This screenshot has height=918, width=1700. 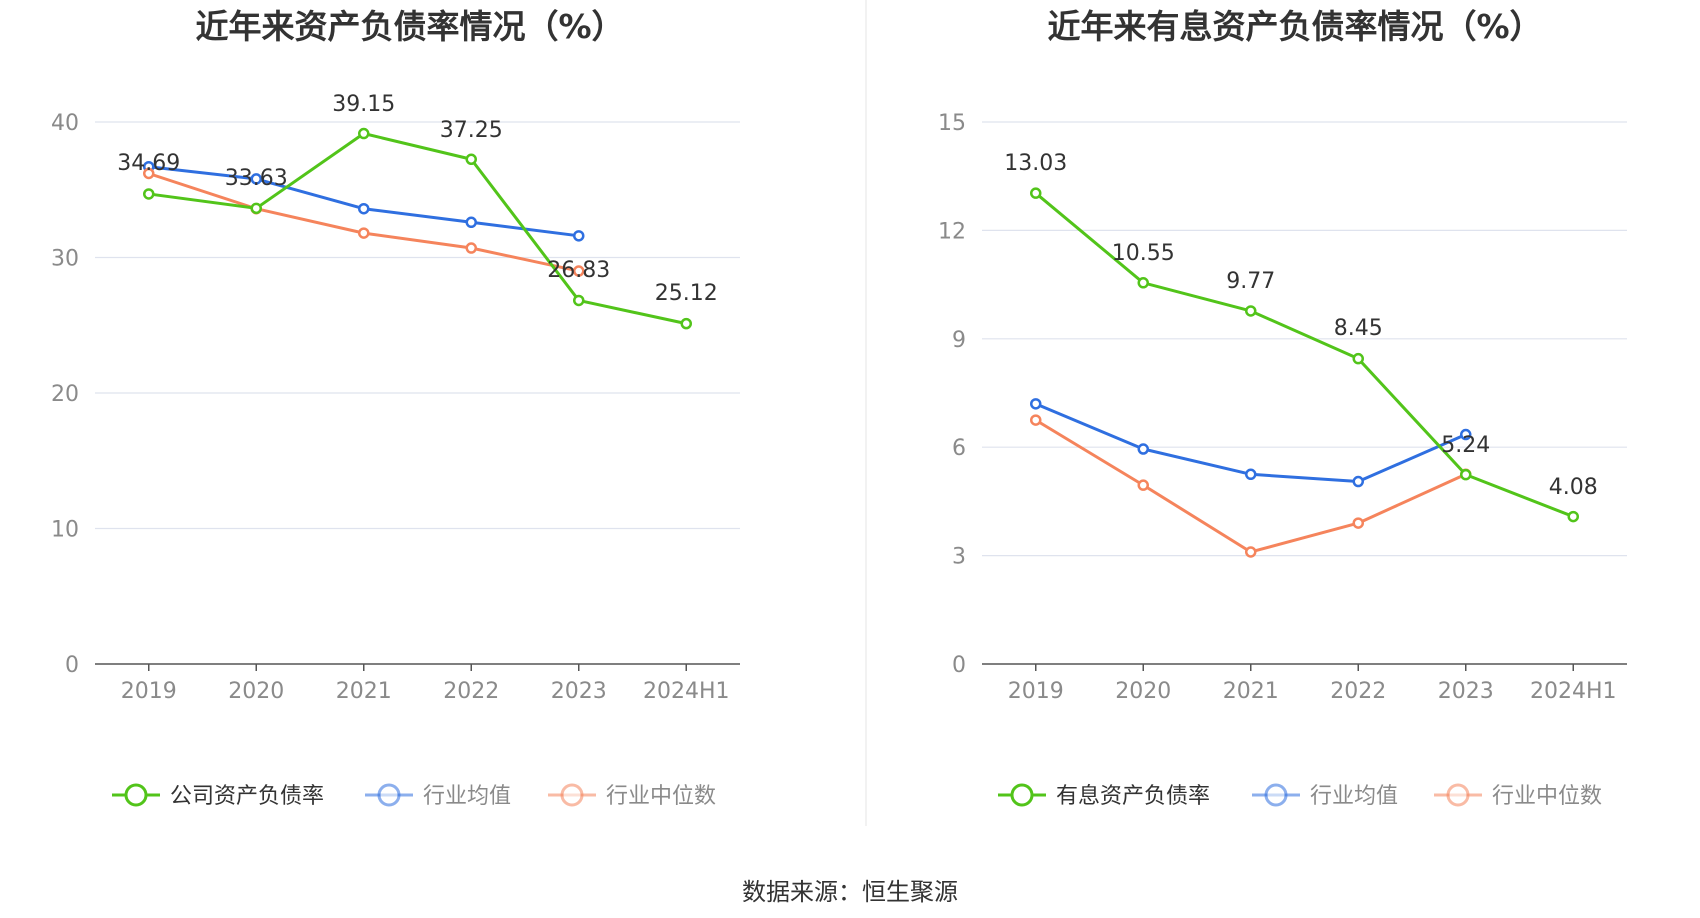 What do you see at coordinates (148, 163) in the screenshot?
I see `data-label: 34.69` at bounding box center [148, 163].